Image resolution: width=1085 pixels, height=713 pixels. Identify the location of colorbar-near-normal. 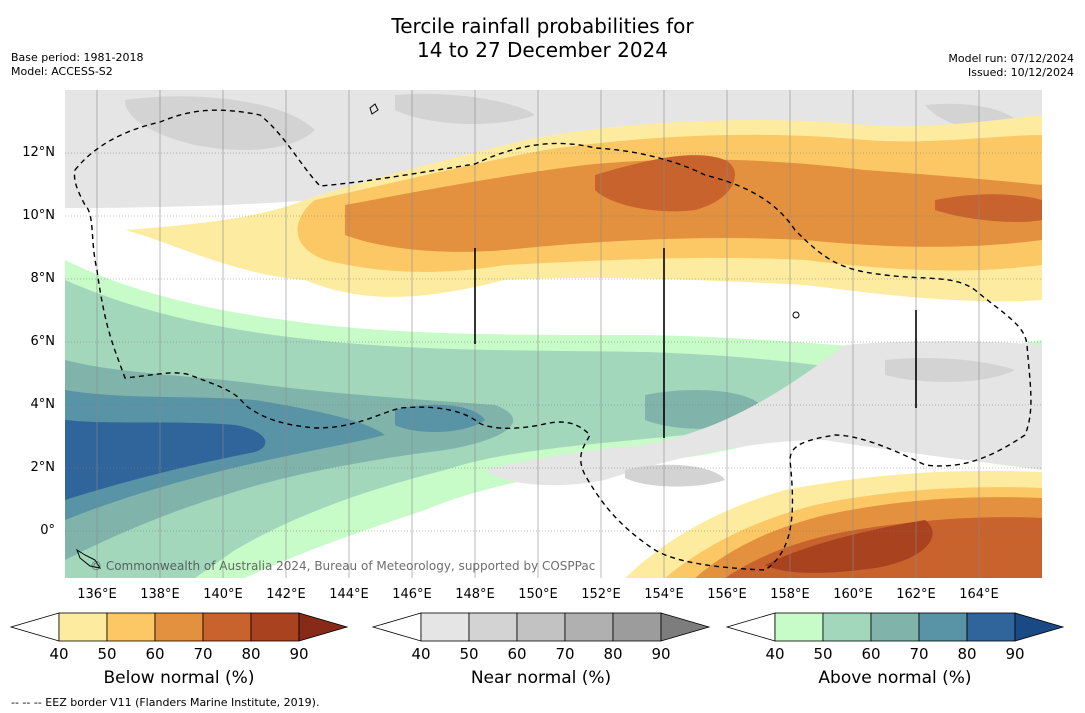
(541, 627).